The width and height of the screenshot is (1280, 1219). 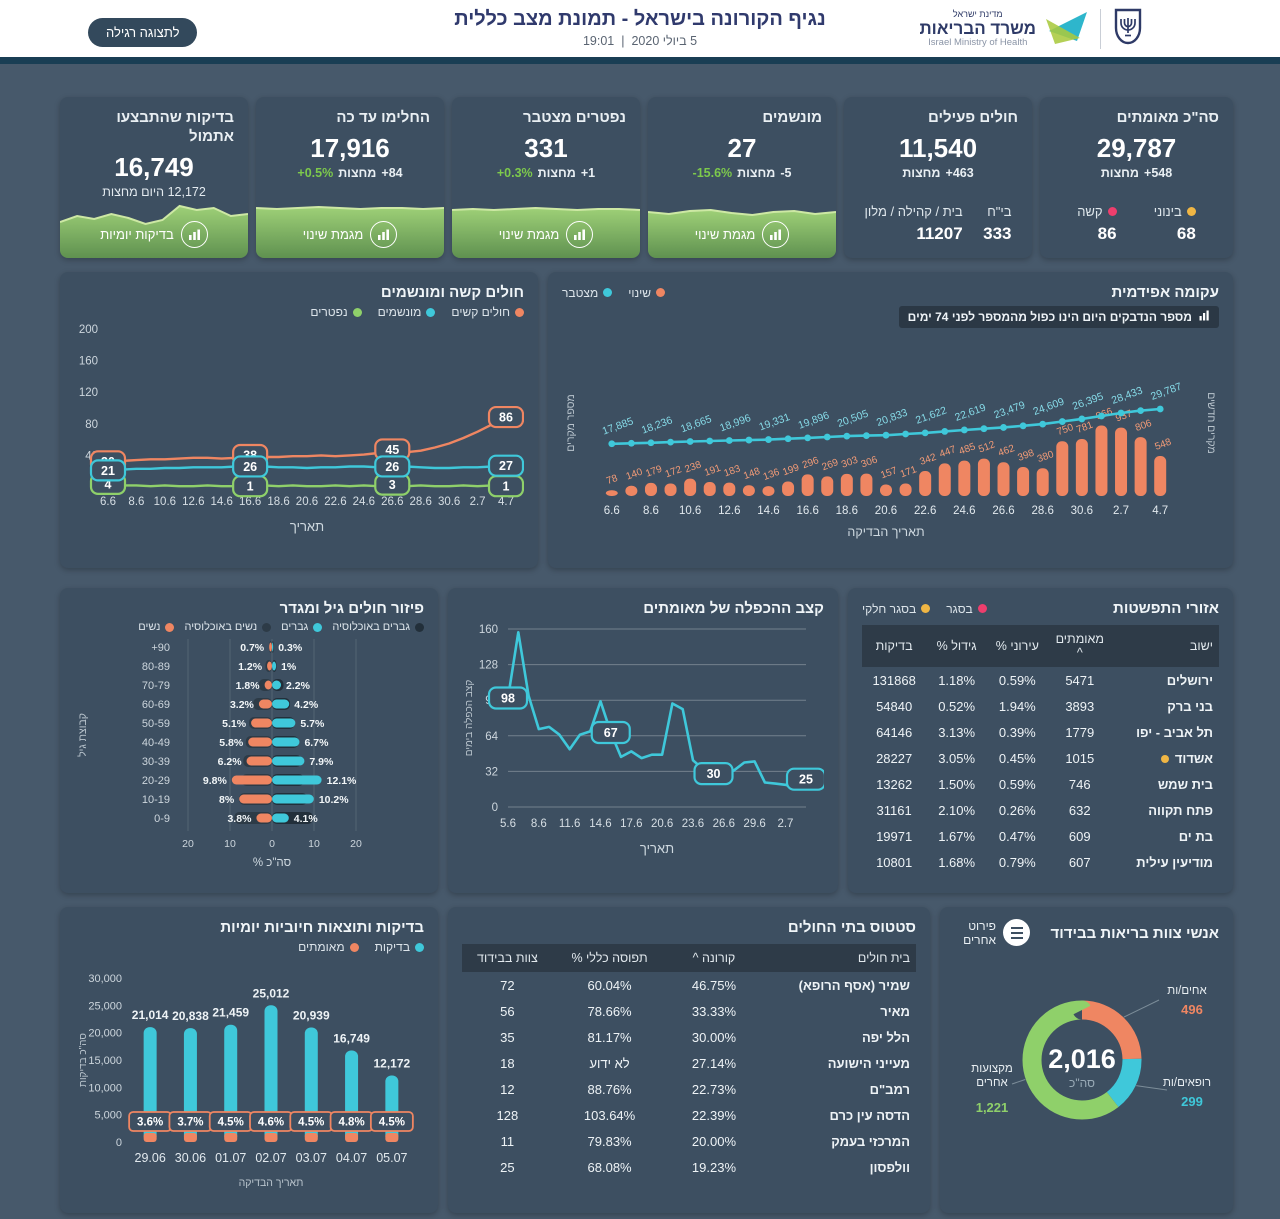 What do you see at coordinates (149, 627) in the screenshot?
I see `legend-label: נשים` at bounding box center [149, 627].